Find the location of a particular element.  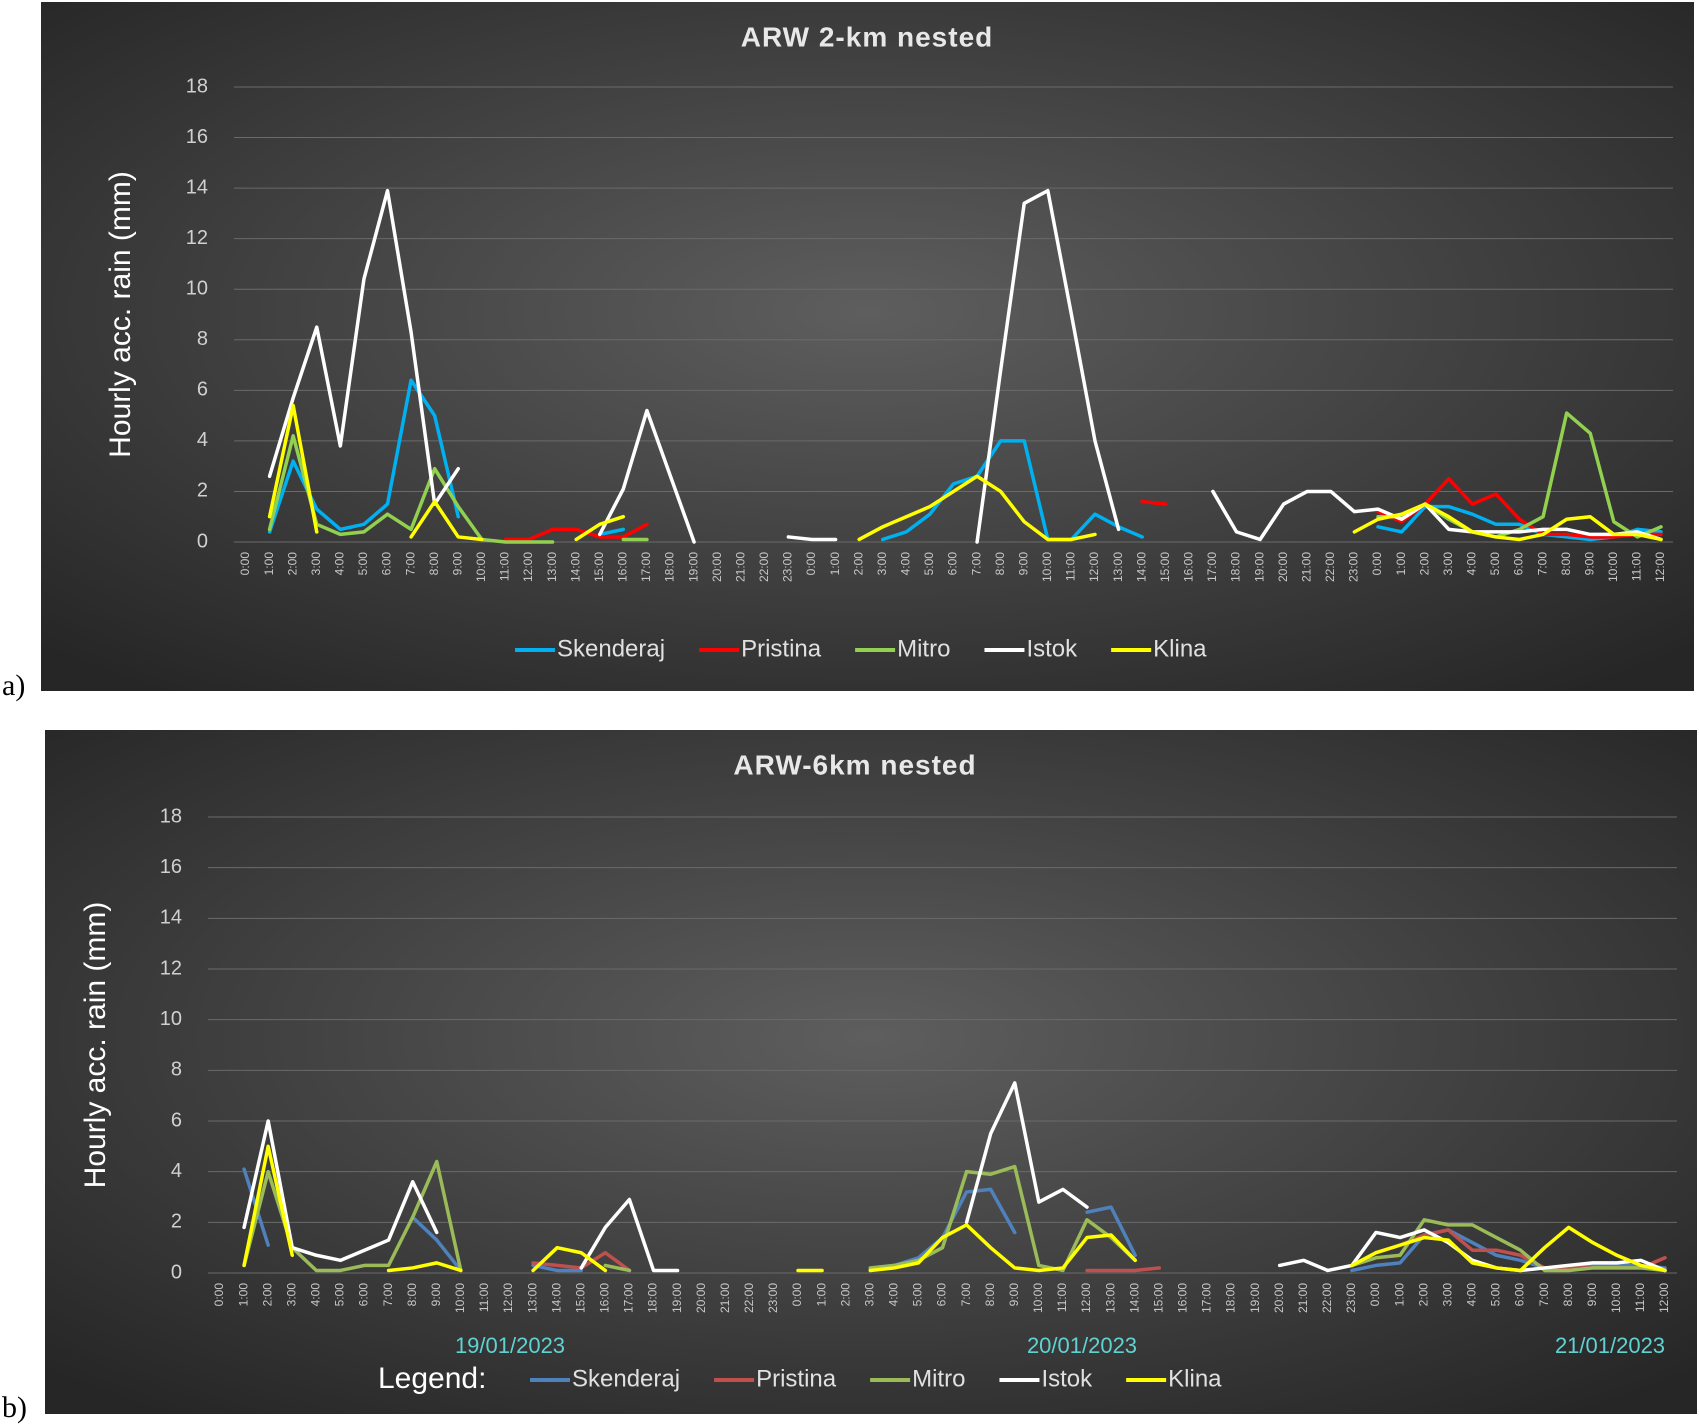

panel-label: a) is located at coordinates (13, 685).